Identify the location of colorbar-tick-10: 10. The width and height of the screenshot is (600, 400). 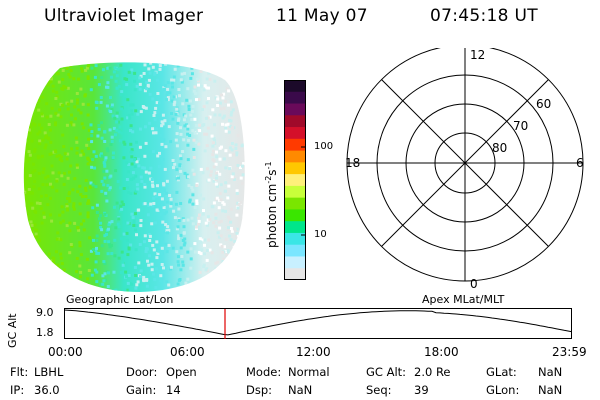
(320, 234).